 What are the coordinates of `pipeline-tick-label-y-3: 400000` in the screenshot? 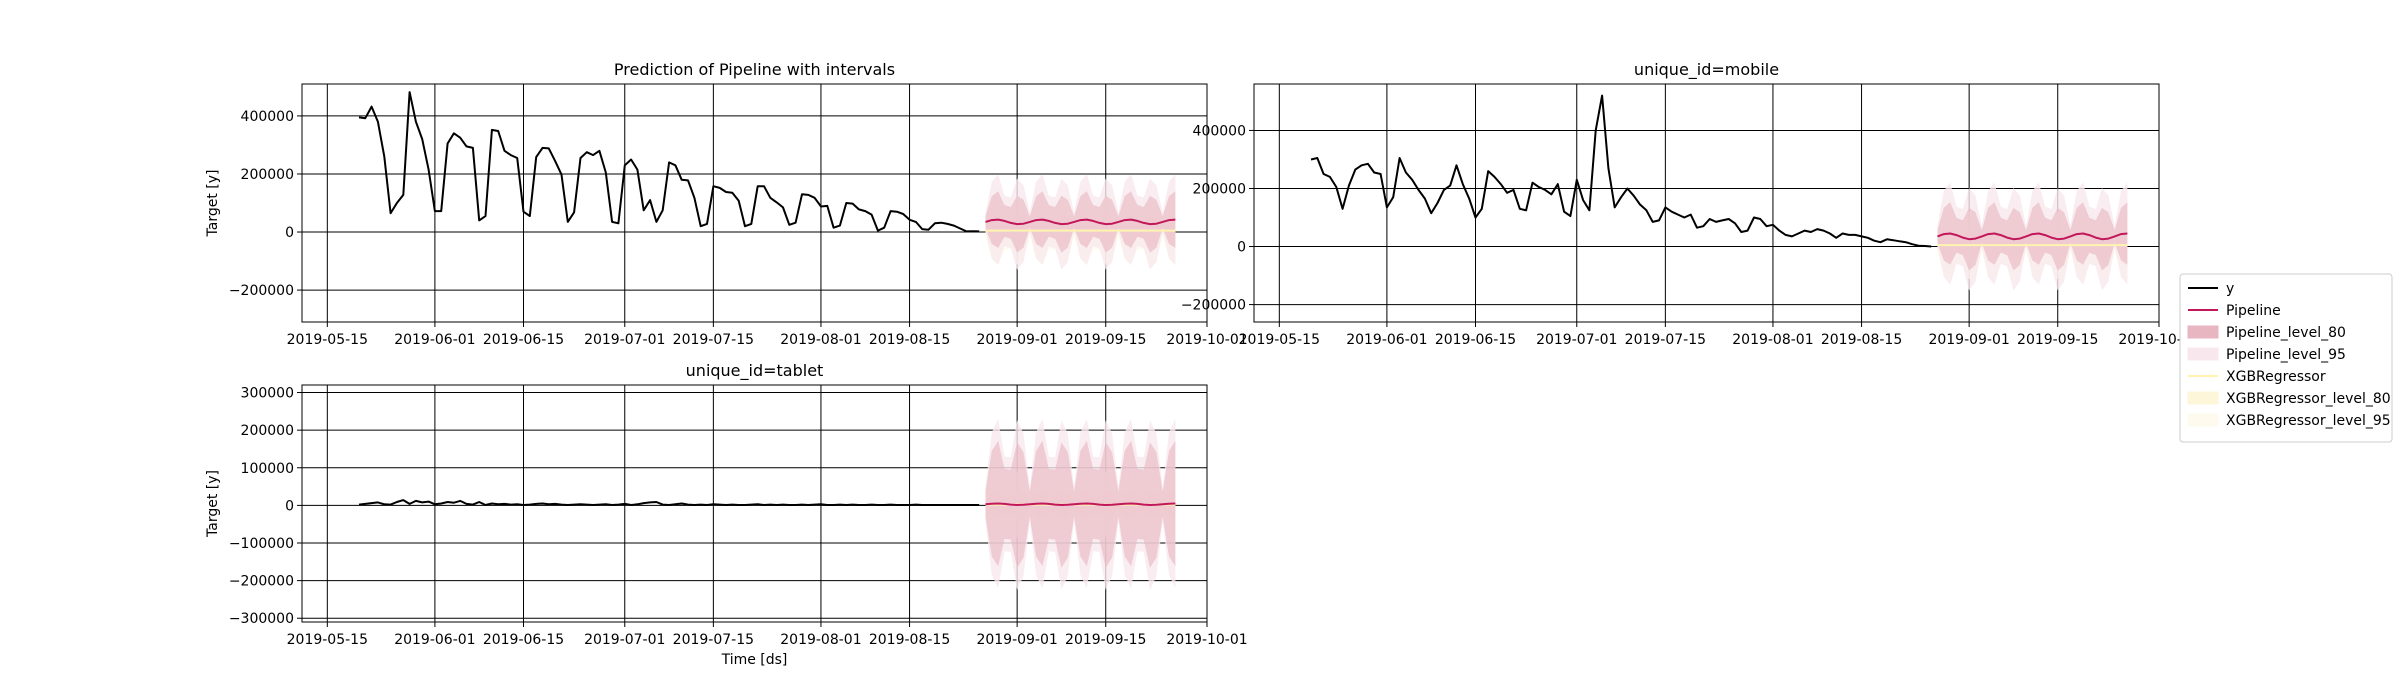 It's located at (267, 117).